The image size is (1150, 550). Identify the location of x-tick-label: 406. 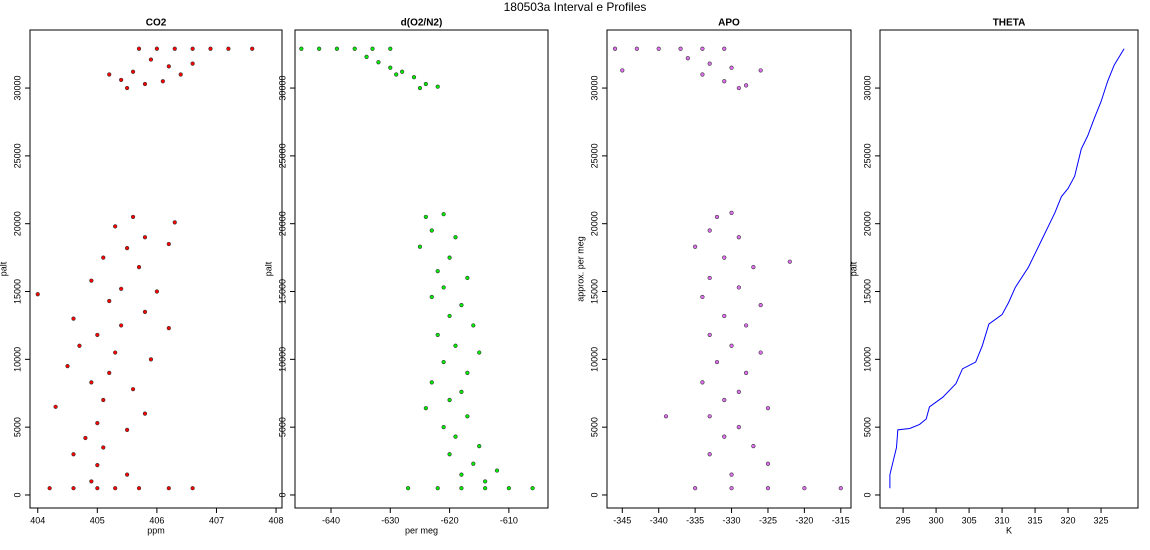
(156, 520).